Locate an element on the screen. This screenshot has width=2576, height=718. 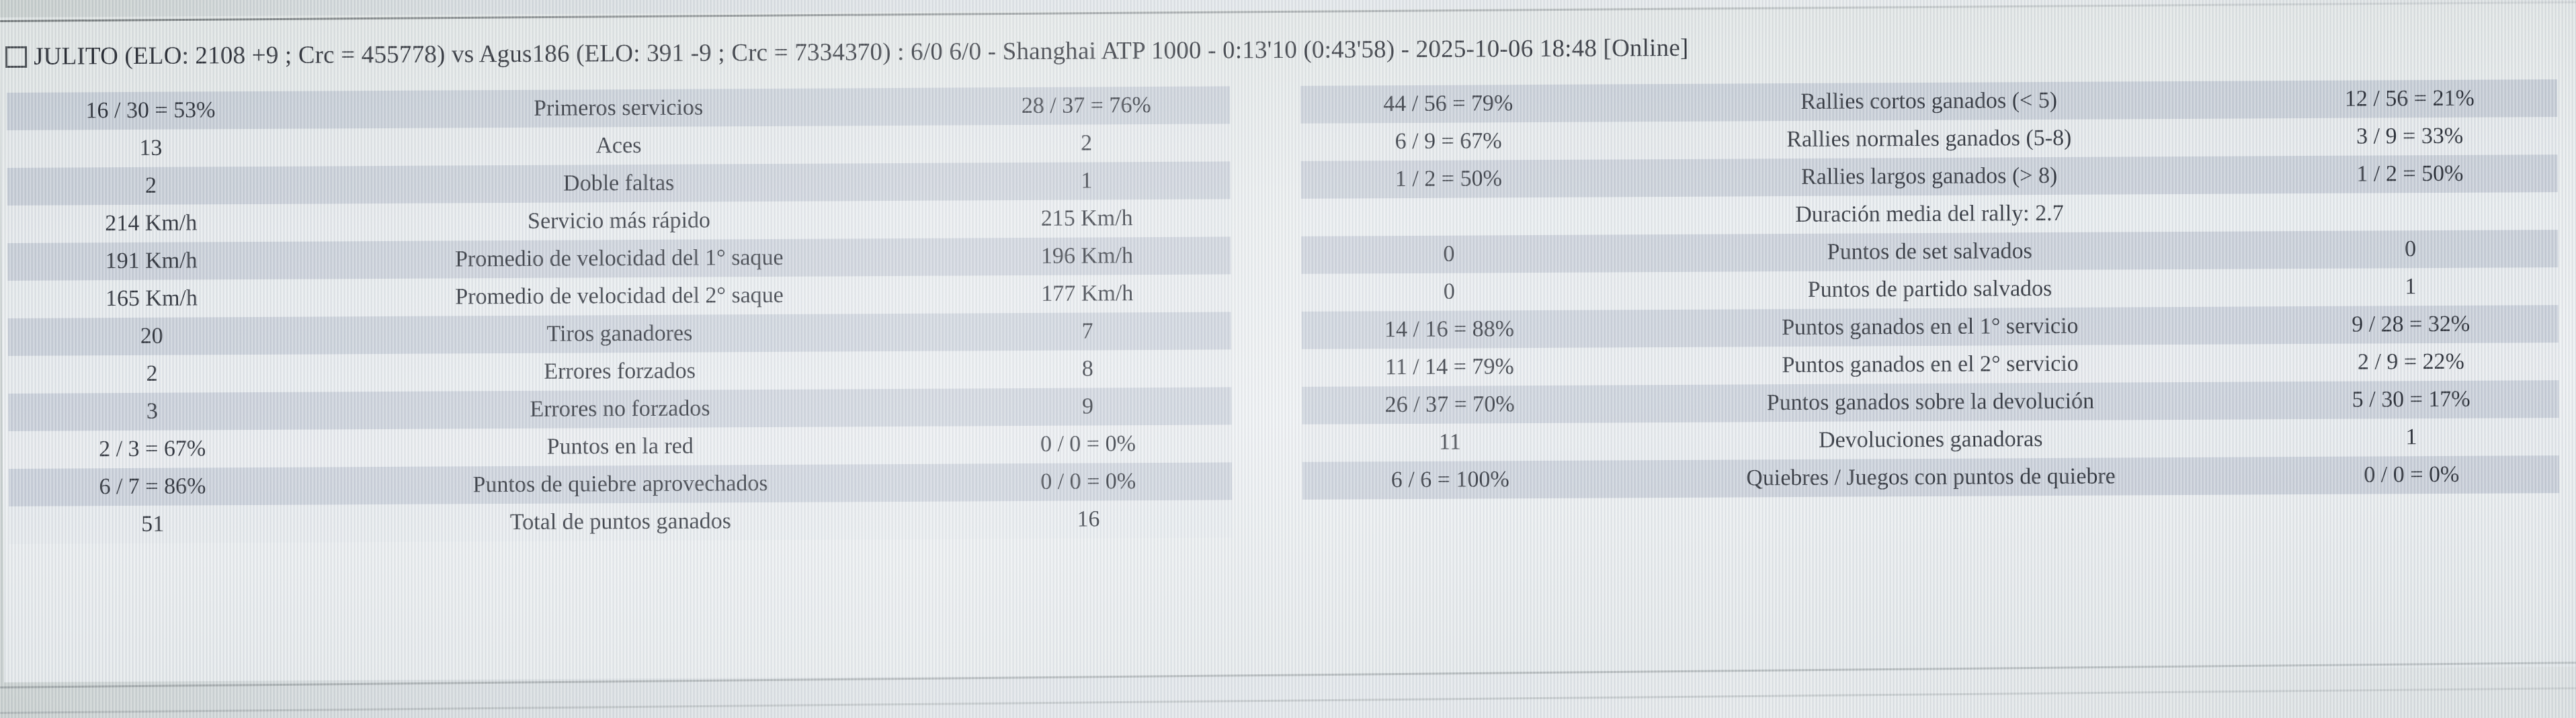
stat-label: Errores no forzados is located at coordinates (620, 409).